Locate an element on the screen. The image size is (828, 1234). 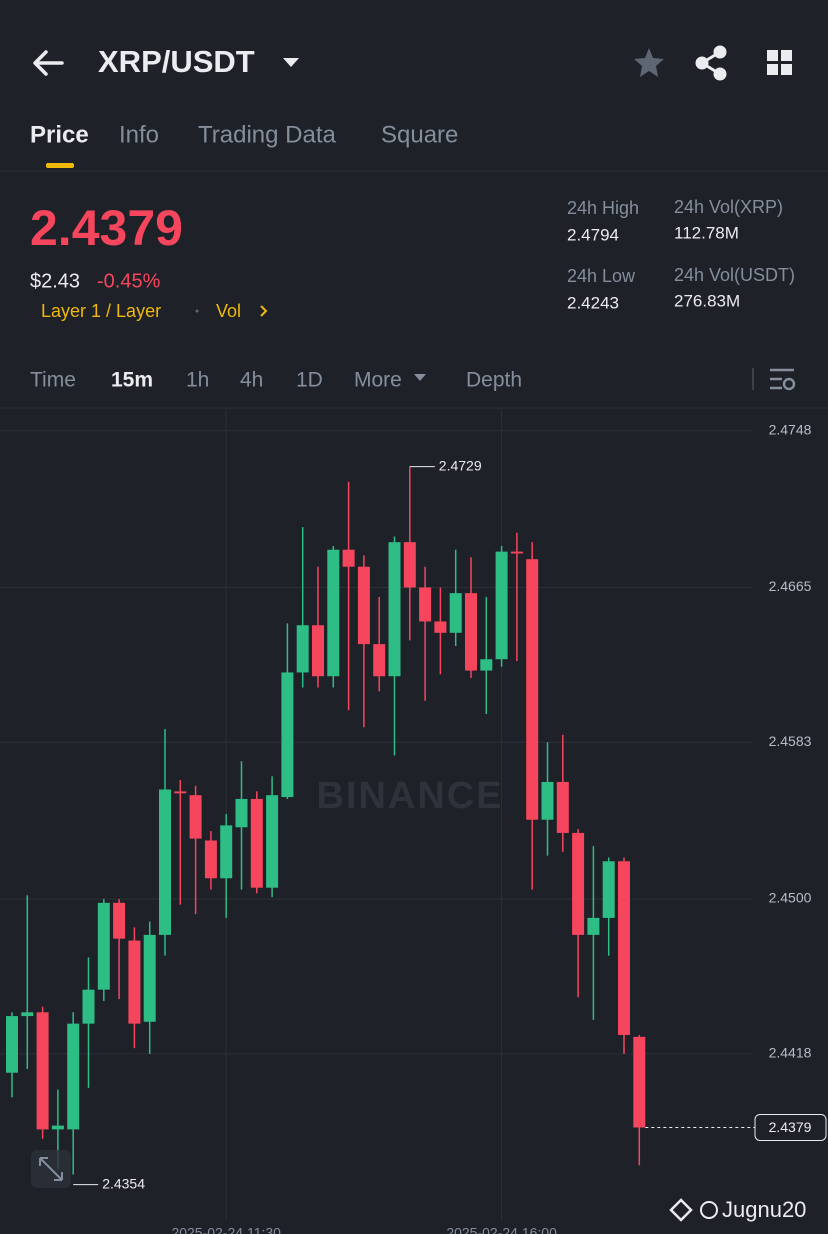
share-icon is located at coordinates (711, 63).